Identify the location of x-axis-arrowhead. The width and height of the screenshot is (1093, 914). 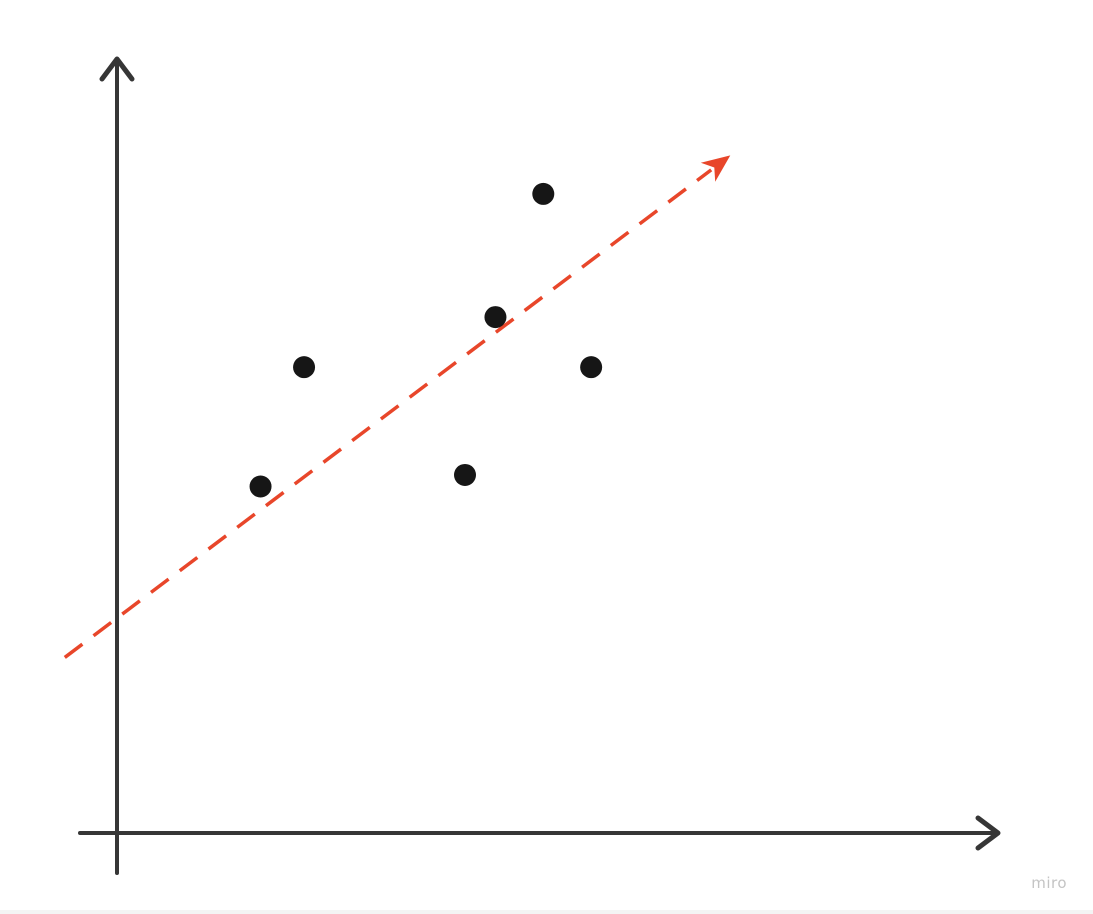
(988, 833).